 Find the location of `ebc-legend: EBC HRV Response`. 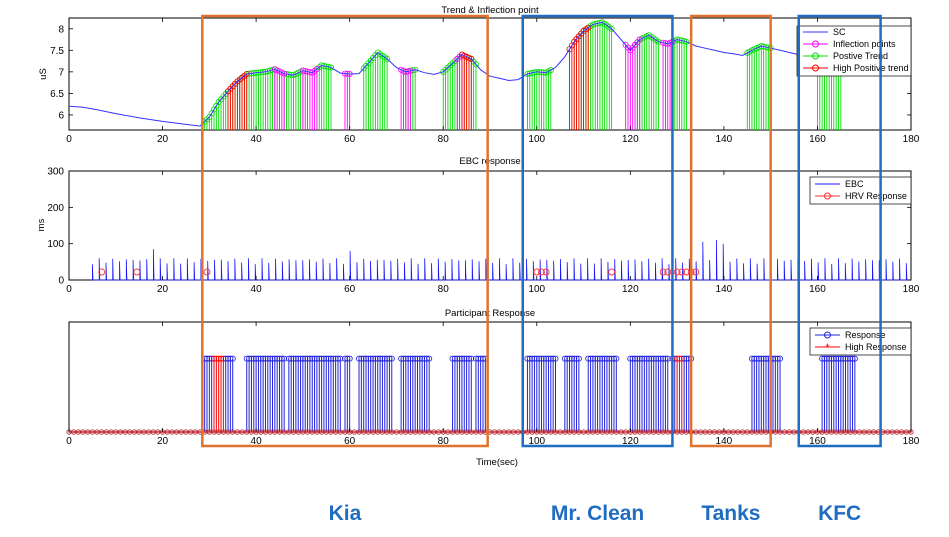

ebc-legend: EBC HRV Response is located at coordinates (860, 190).